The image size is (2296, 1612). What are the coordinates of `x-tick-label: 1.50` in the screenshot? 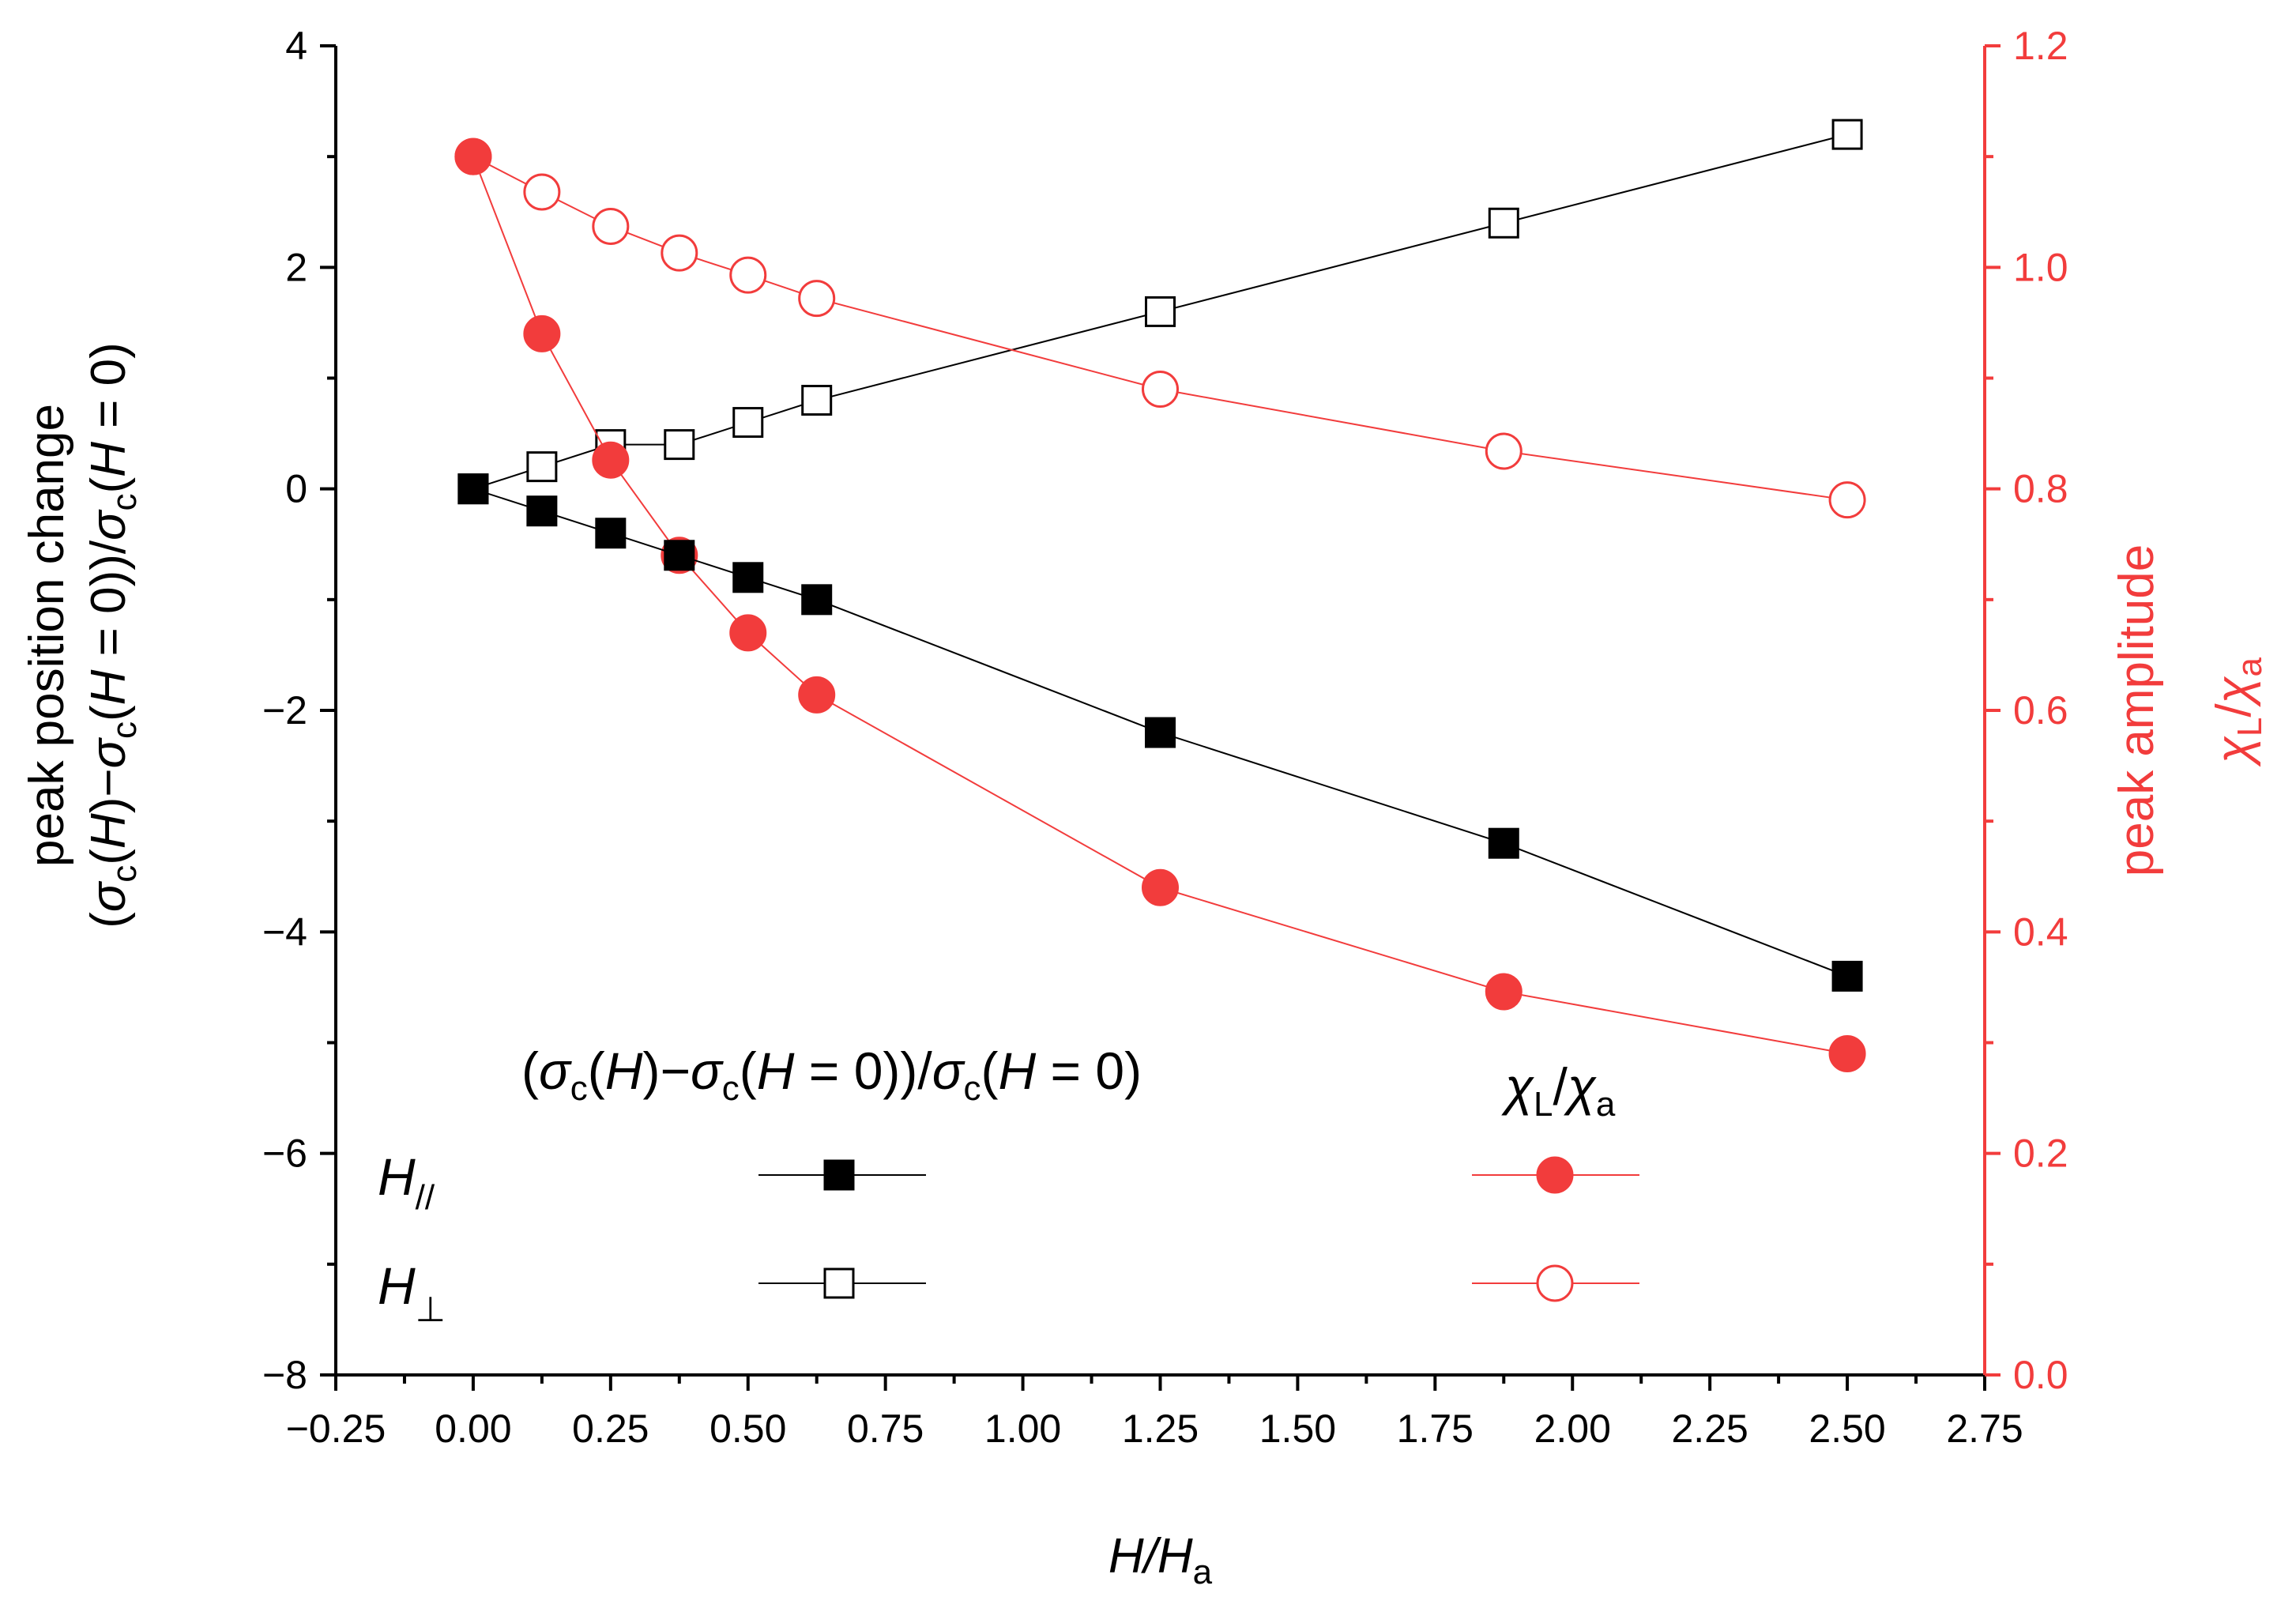 It's located at (1297, 1429).